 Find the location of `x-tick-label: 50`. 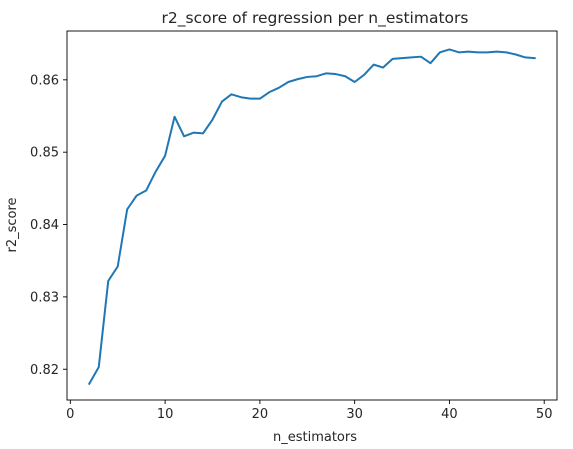

x-tick-label: 50 is located at coordinates (544, 414).